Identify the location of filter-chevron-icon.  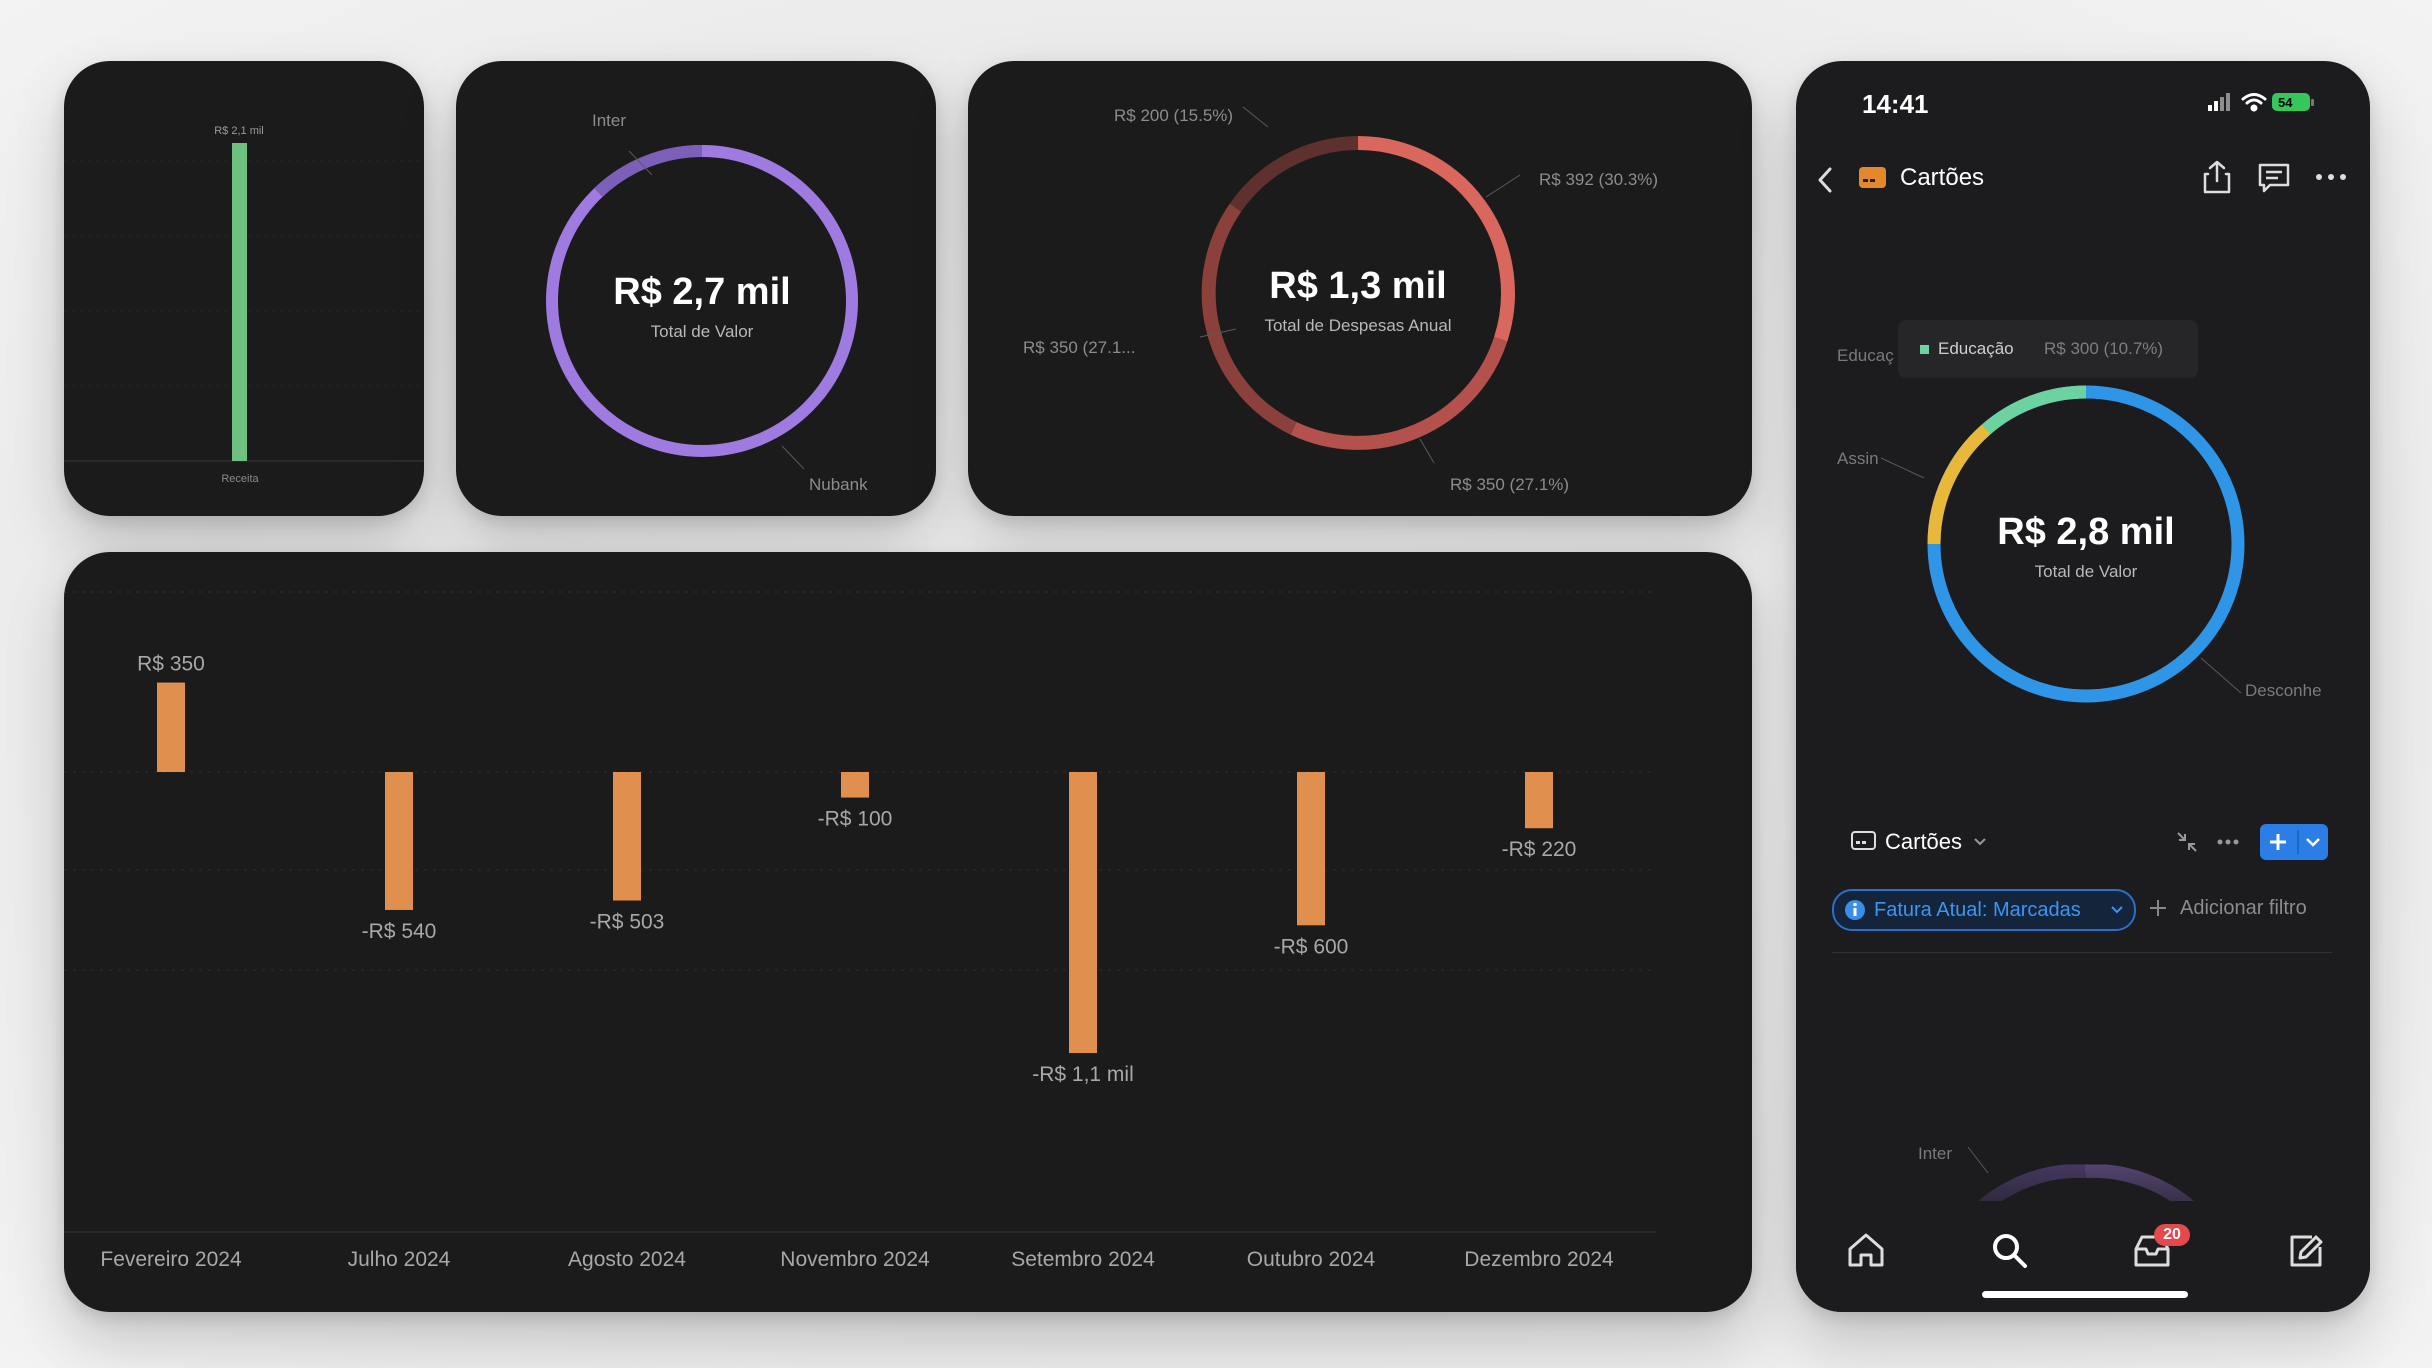
(2117, 910).